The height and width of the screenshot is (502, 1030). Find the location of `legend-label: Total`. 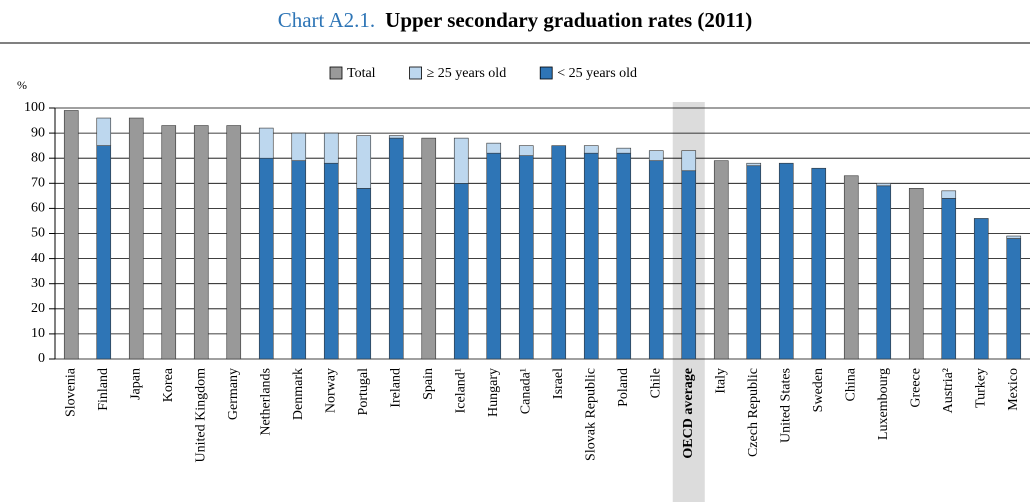

legend-label: Total is located at coordinates (361, 73).